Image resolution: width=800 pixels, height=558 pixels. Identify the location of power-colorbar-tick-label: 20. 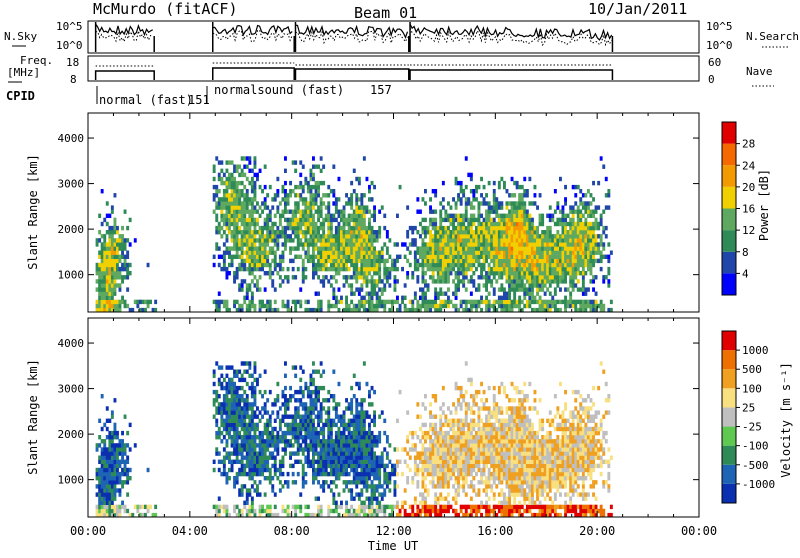
(748, 187).